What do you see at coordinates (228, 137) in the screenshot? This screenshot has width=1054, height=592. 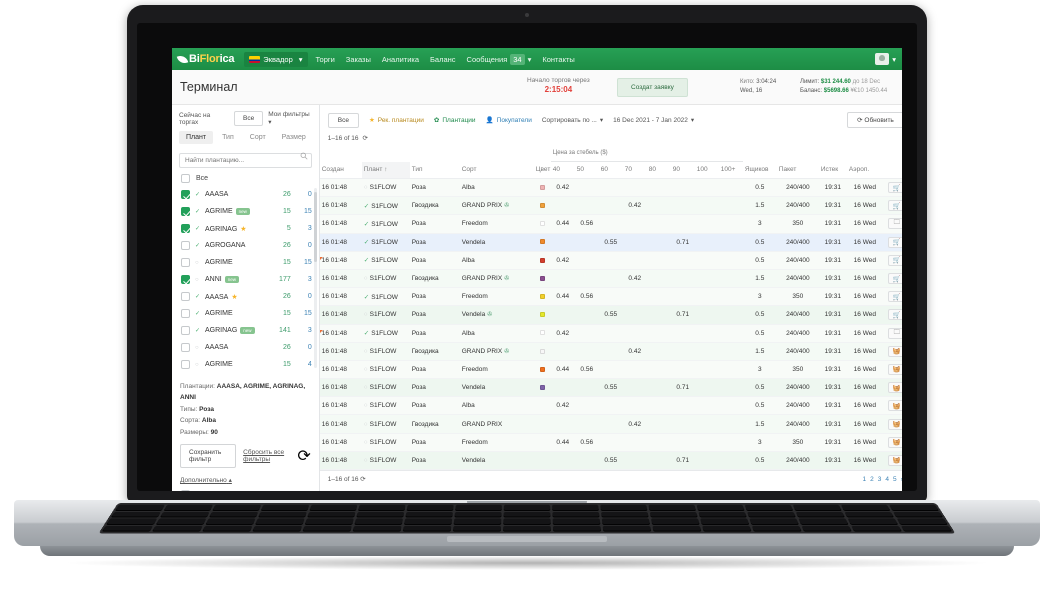 I see `tab-type: Тип` at bounding box center [228, 137].